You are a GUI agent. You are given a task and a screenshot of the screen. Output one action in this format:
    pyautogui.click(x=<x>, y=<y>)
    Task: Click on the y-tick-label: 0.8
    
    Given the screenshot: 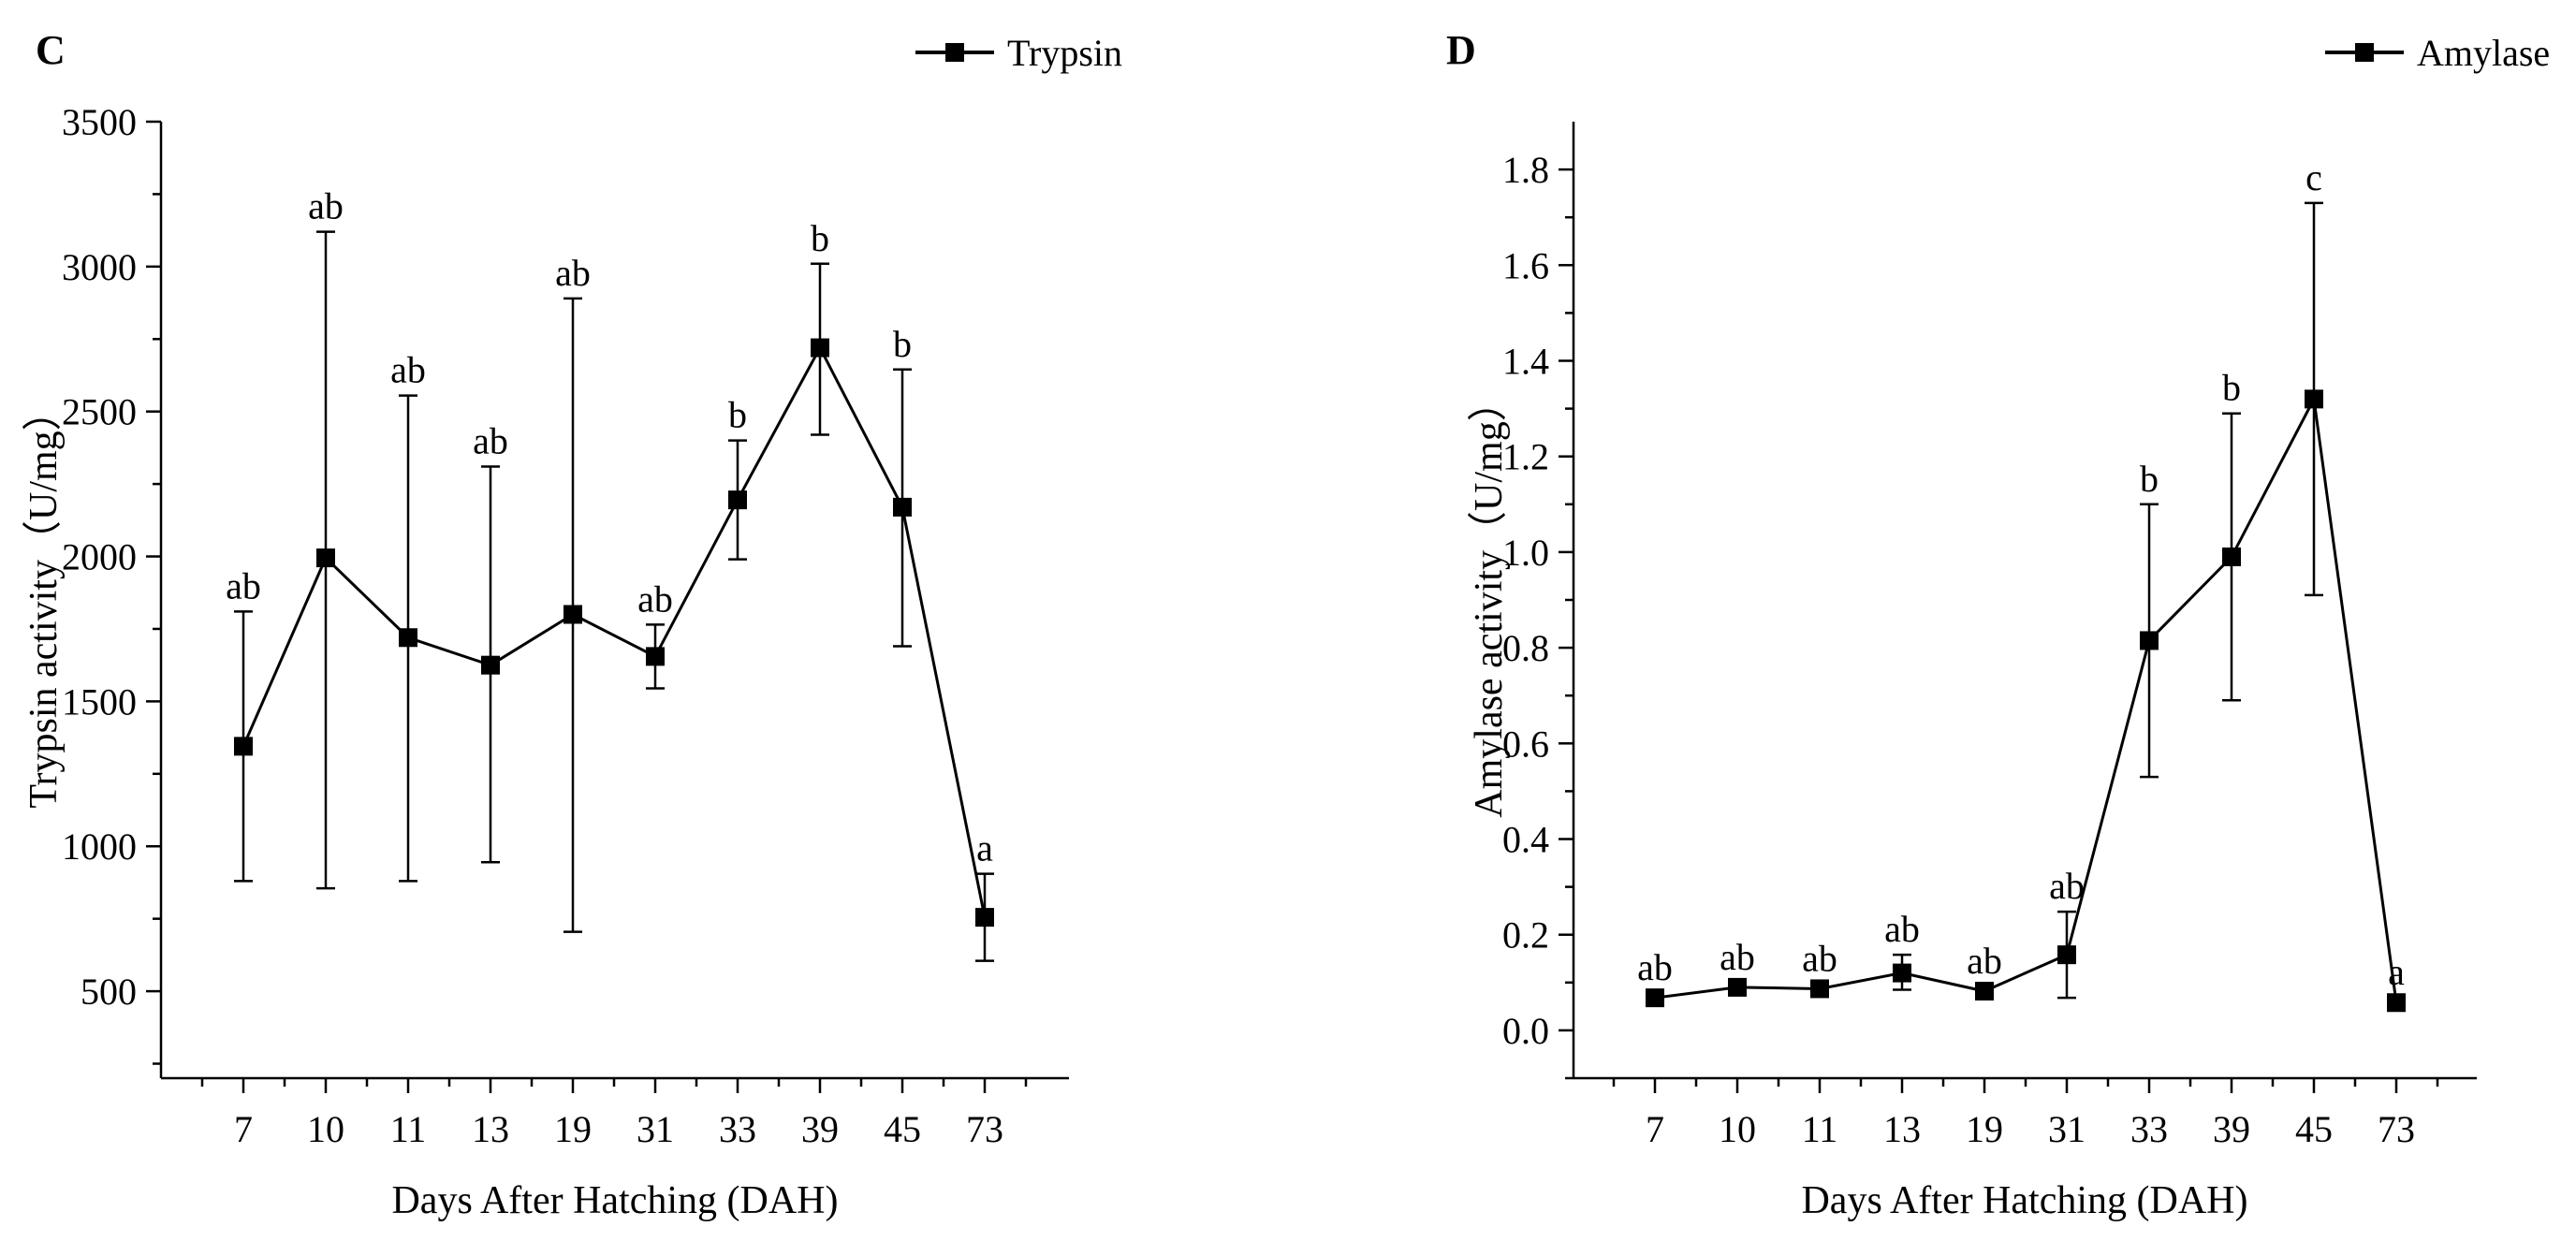 What is the action you would take?
    pyautogui.click(x=1525, y=648)
    